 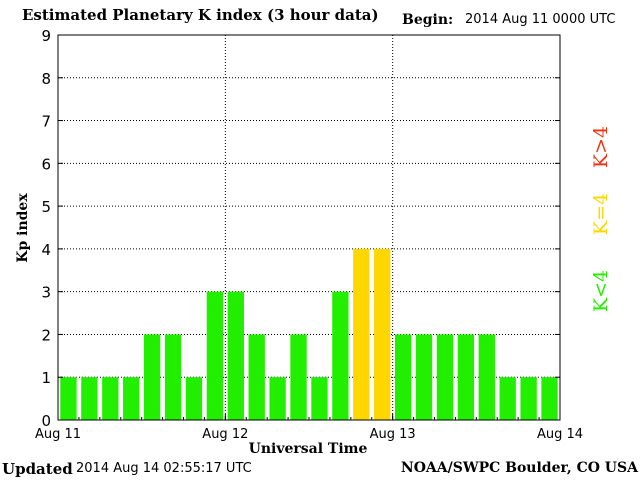 I want to click on begin-label: Begin:, so click(x=428, y=20).